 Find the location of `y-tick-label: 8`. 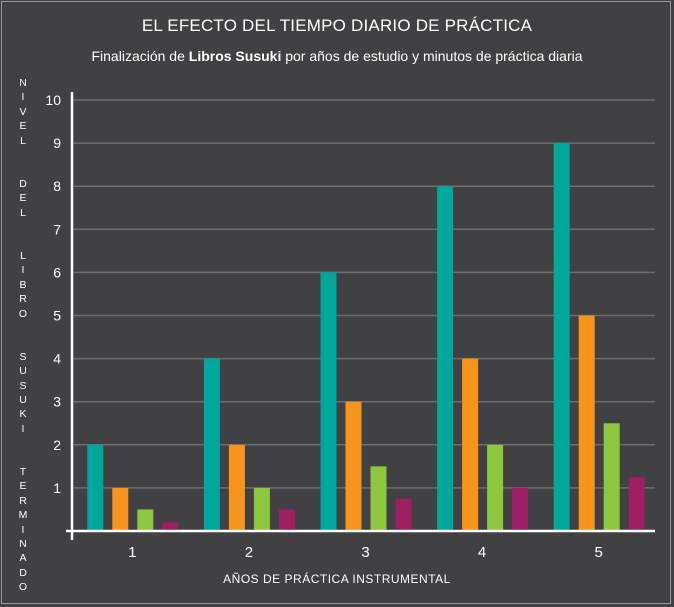

y-tick-label: 8 is located at coordinates (57, 186).